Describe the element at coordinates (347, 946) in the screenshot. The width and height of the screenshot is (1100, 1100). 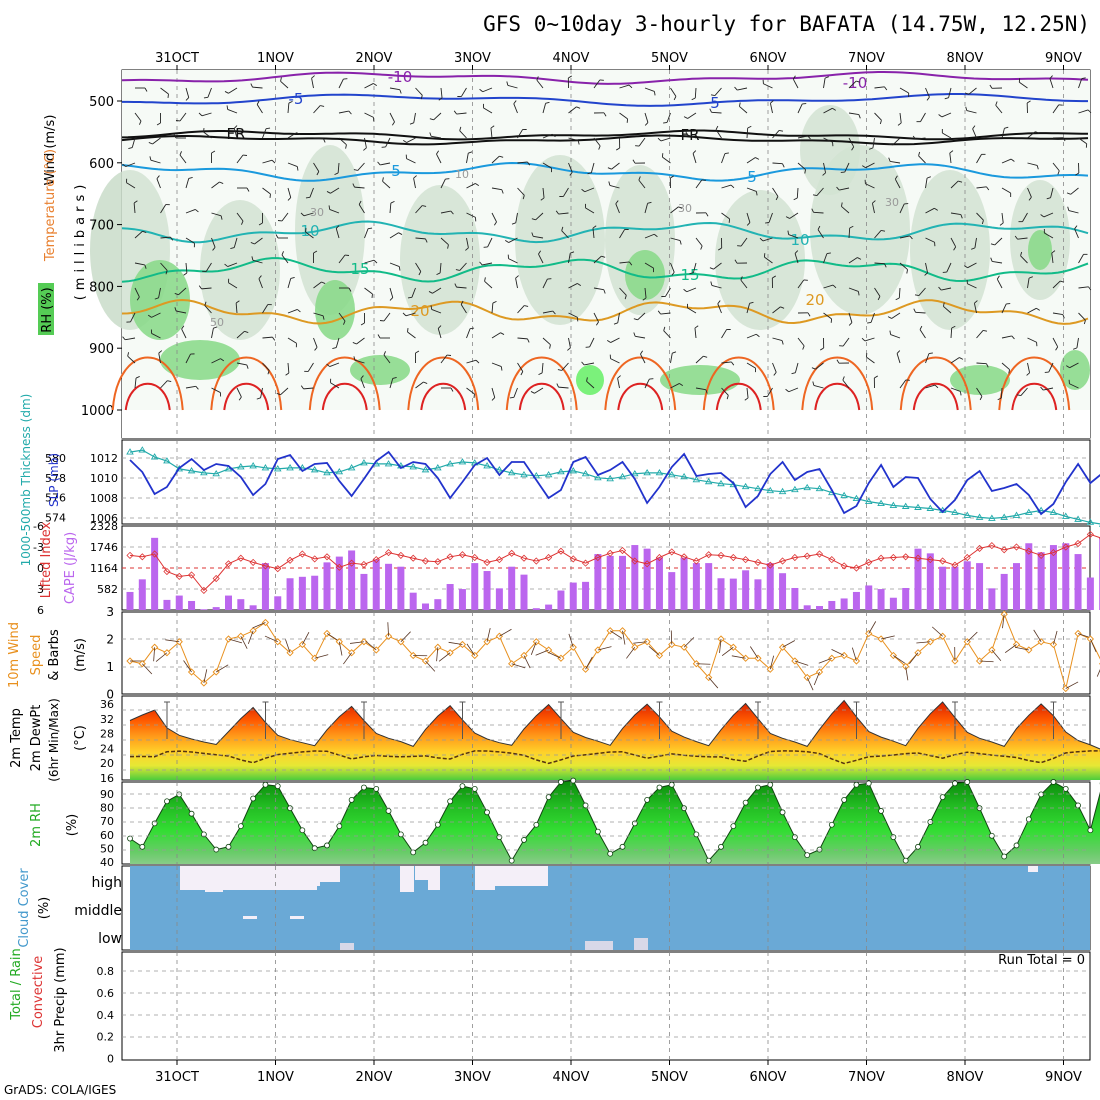
I see `low-cloud-block` at that location.